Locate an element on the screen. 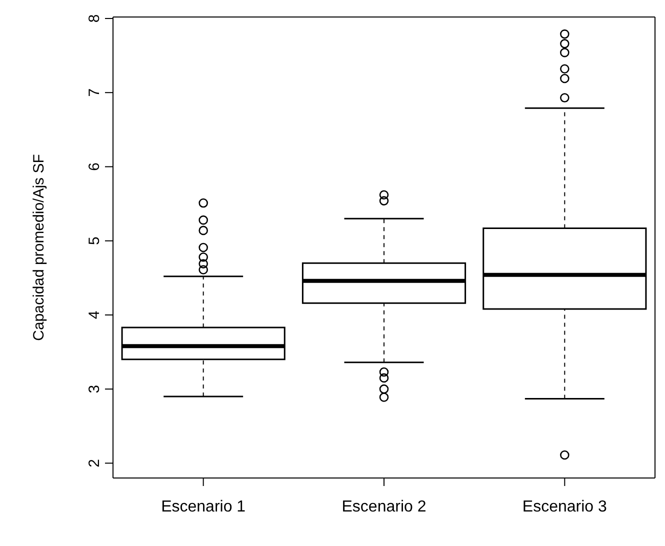 The image size is (665, 546). y-tick-label: 4 is located at coordinates (94, 315).